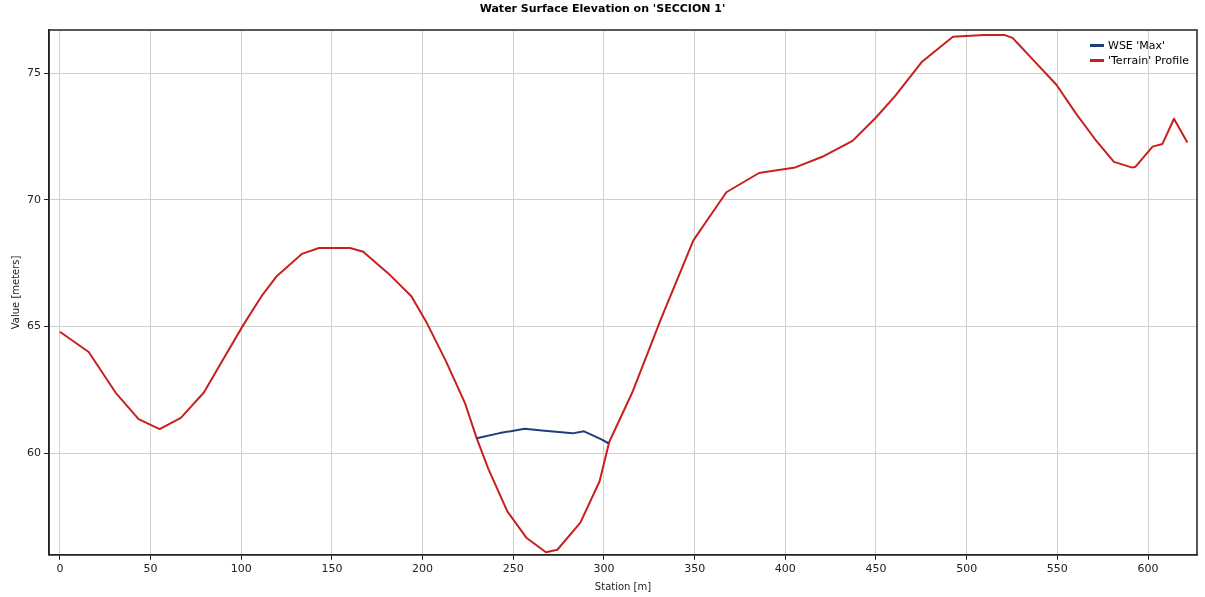 The image size is (1205, 597). What do you see at coordinates (34, 453) in the screenshot?
I see `y-tick-label: 60` at bounding box center [34, 453].